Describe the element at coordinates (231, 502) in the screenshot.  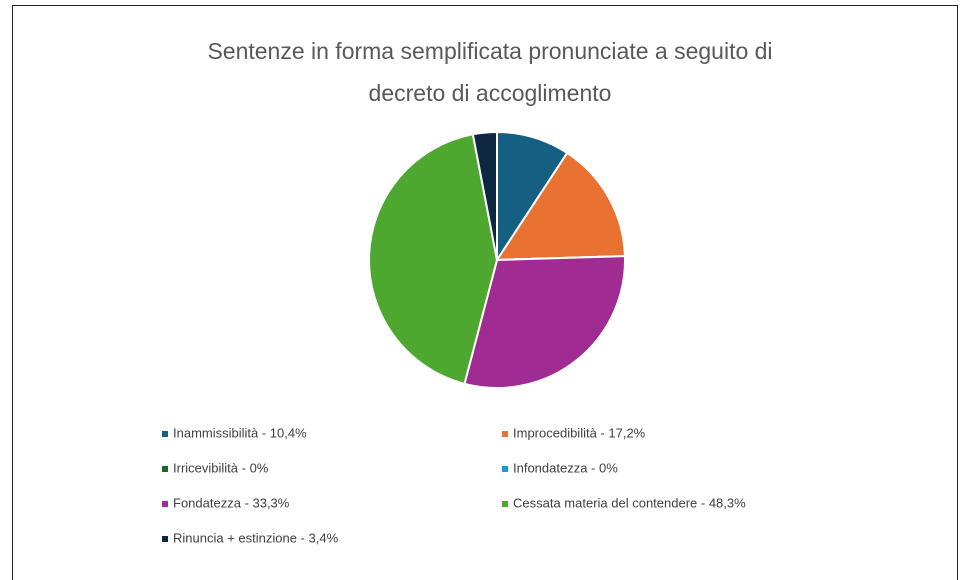
I see `legend-label: Fondatezza - 33,3%` at that location.